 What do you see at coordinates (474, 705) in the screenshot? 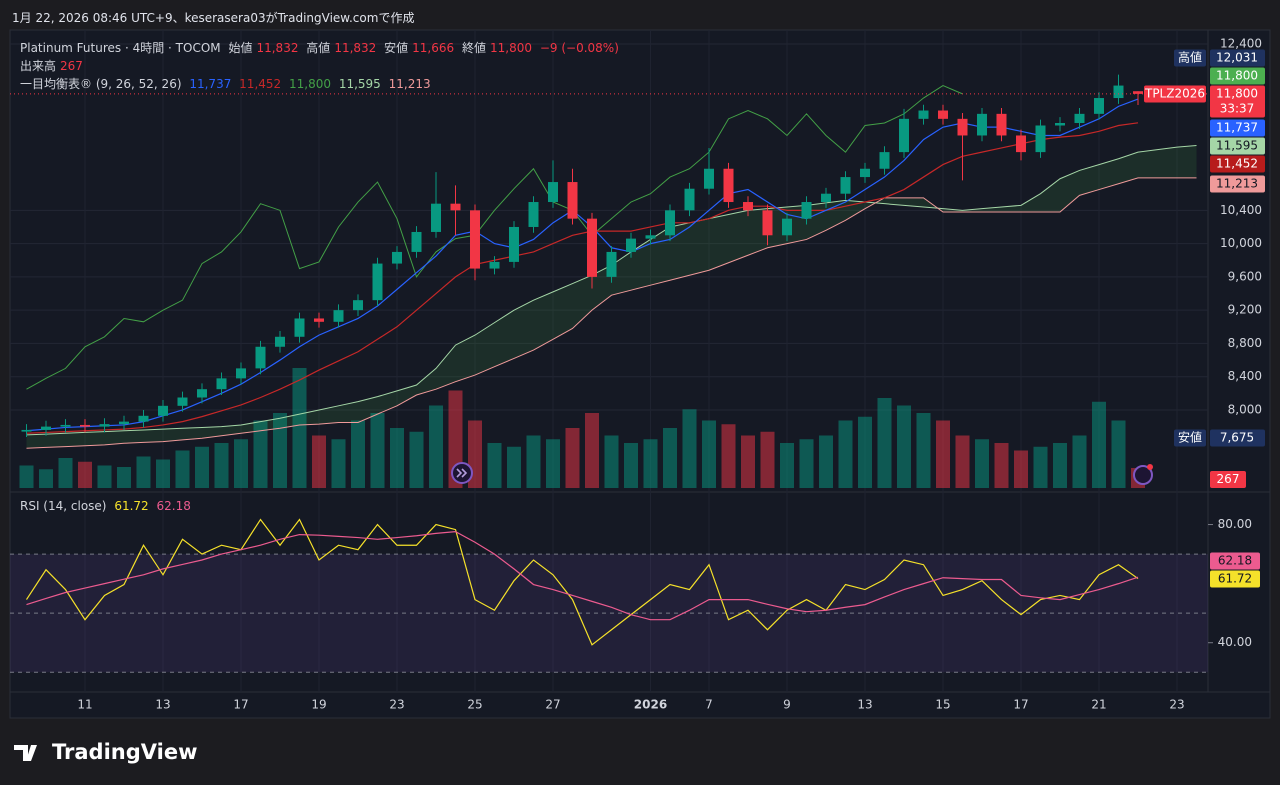
I see `x-tick-label: 25` at bounding box center [474, 705].